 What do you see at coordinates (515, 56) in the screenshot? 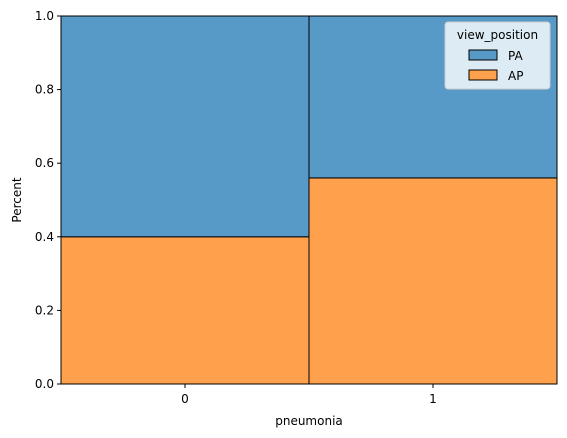
I see `legend-label-pa: PA` at bounding box center [515, 56].